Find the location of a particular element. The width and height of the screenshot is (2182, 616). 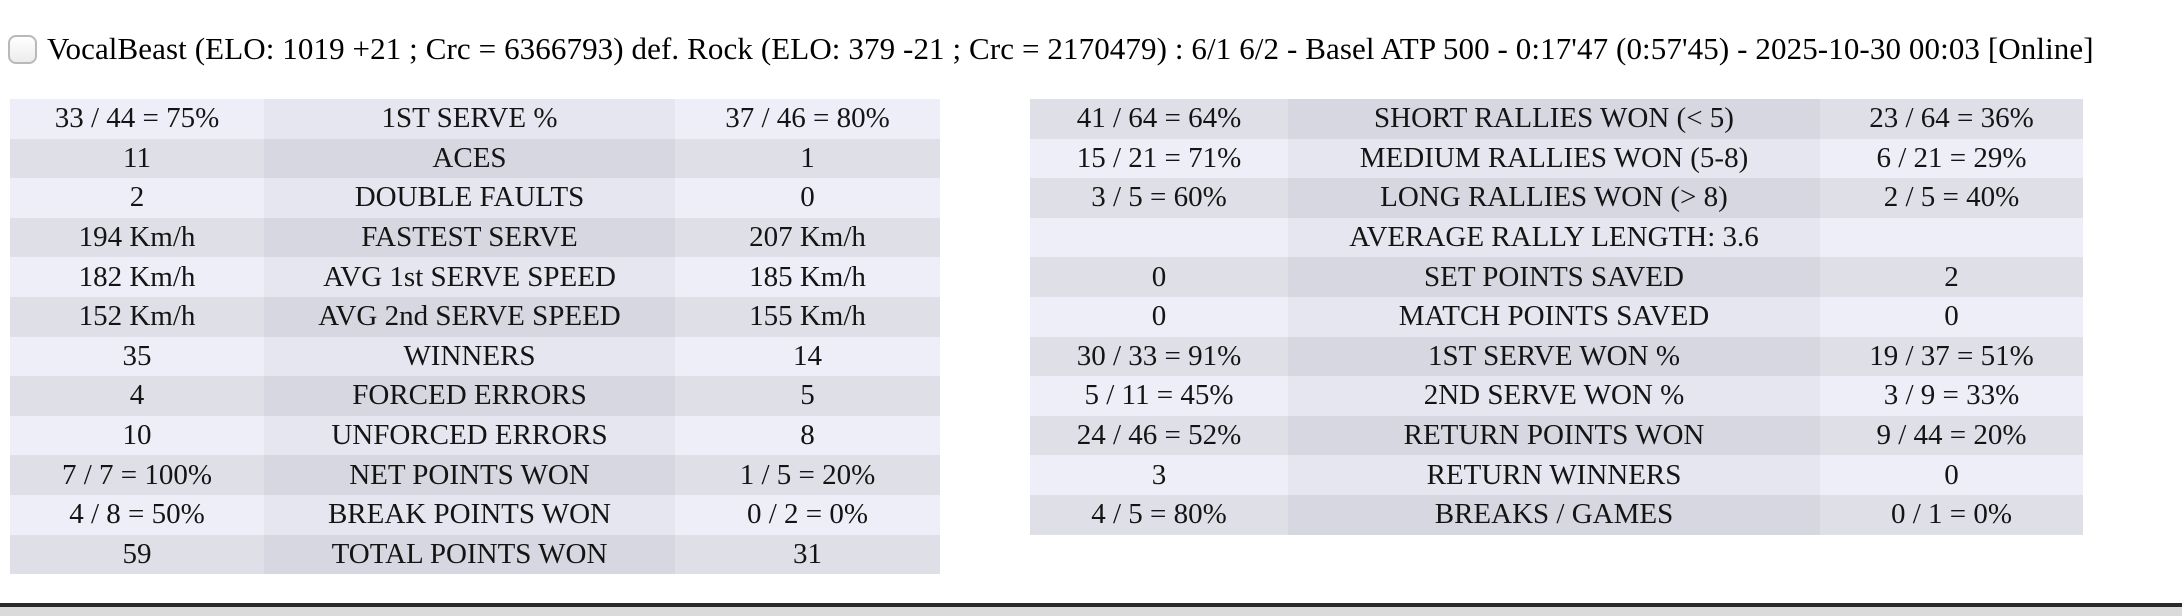

stat-row: 4 / 5 = 80% BREAKS / GAMES 0 / 1 = 0% is located at coordinates (1556, 514).